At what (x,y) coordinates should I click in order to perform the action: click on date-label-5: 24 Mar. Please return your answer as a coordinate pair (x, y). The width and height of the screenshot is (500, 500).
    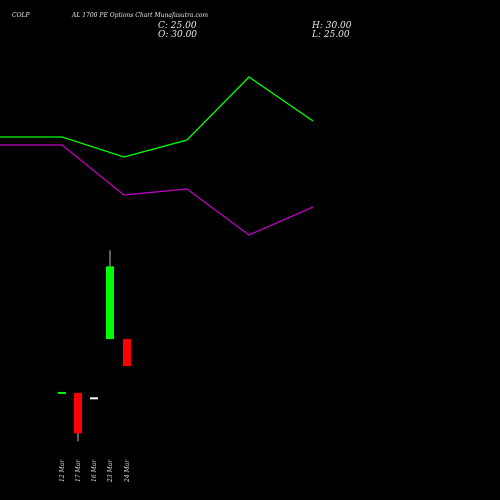
    Looking at the image, I should click on (127, 471).